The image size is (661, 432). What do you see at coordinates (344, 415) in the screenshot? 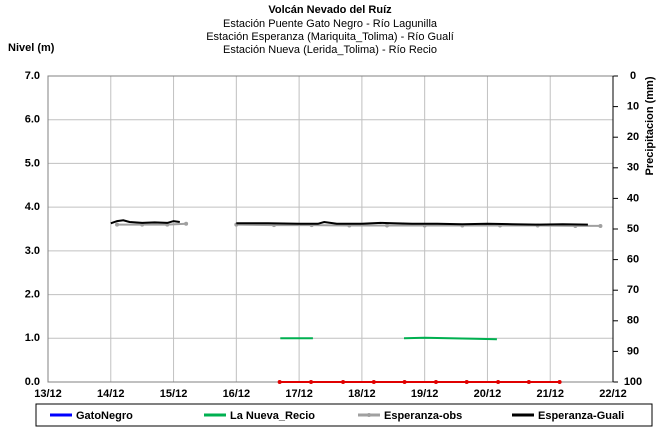
I see `legend-box` at bounding box center [344, 415].